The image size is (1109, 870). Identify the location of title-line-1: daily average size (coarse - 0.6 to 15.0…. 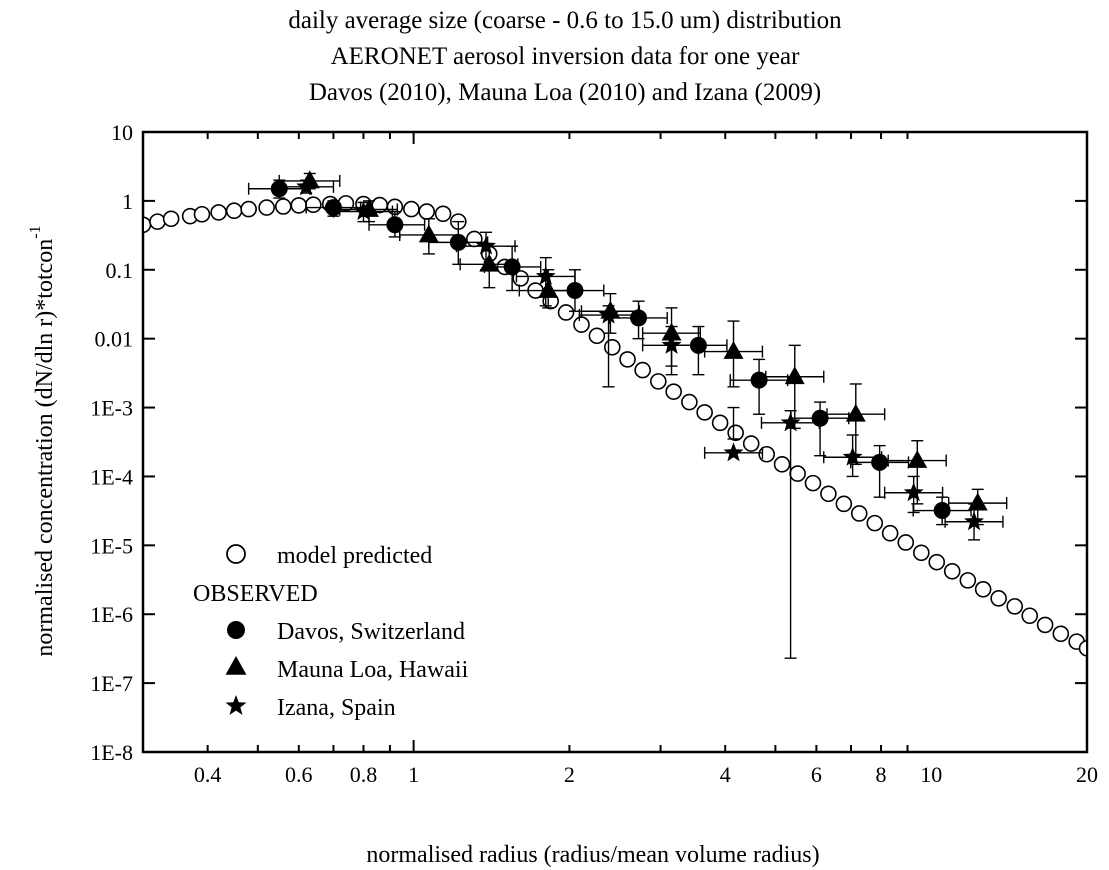
(565, 20).